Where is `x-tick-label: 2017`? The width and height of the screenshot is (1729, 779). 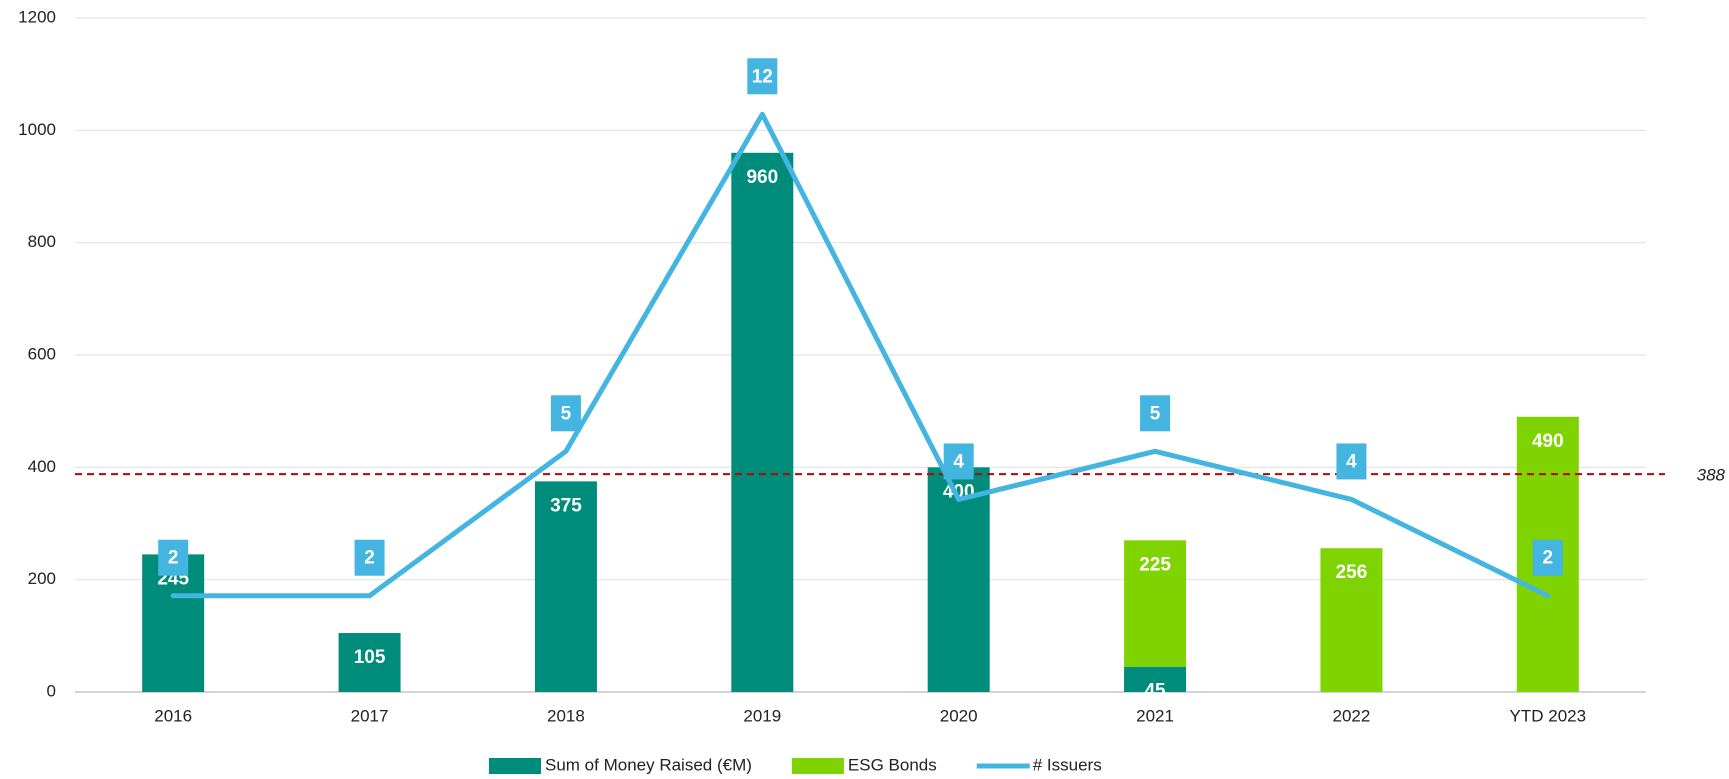 x-tick-label: 2017 is located at coordinates (370, 715).